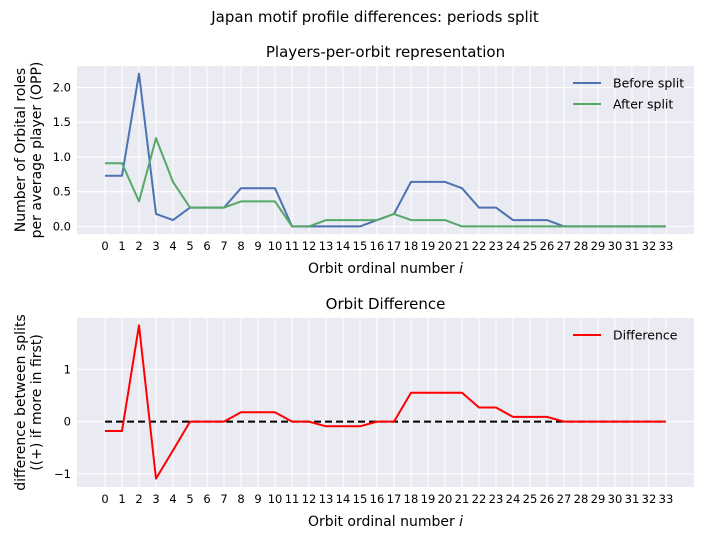 This screenshot has height=541, width=704. Describe the element at coordinates (21, 150) in the screenshot. I see `y-axis-label-line: Number of Orbital roles` at that location.